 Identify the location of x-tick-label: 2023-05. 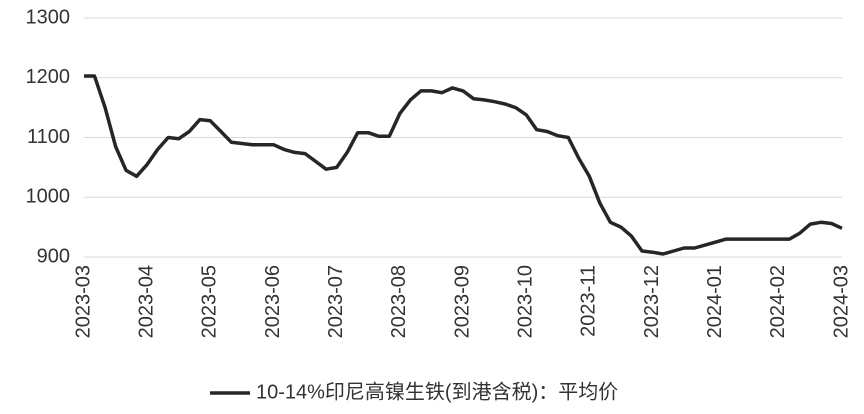
(210, 301).